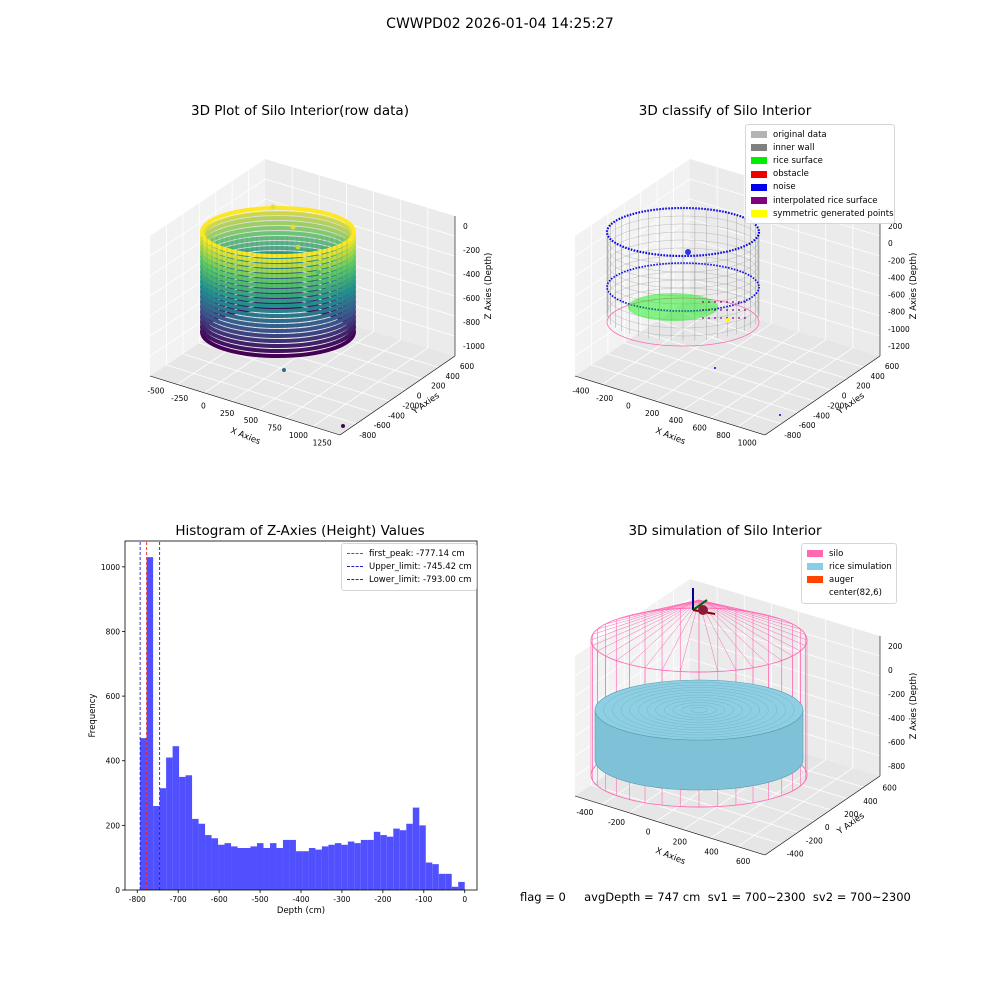 The height and width of the screenshot is (1000, 1000). I want to click on legend-entry: noise, so click(820, 187).